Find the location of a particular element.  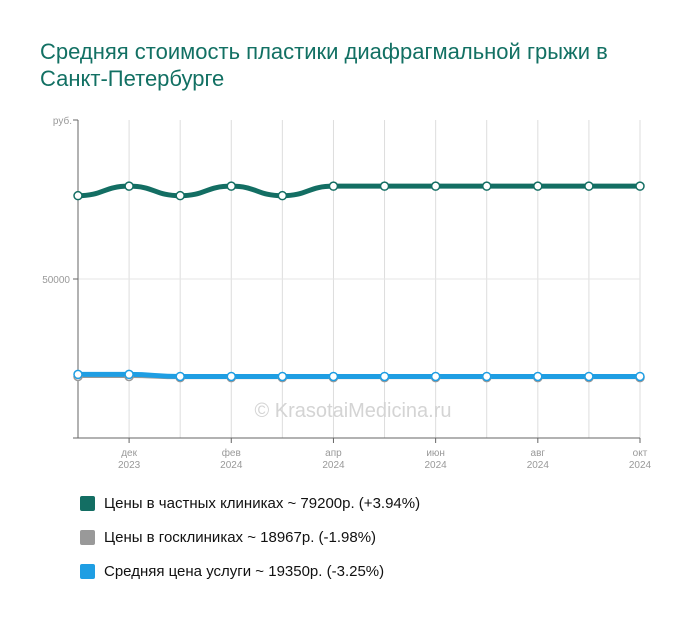

legend-label-public: Цены в госклиниках ~ 18967р. (-1.98%) is located at coordinates (240, 537).